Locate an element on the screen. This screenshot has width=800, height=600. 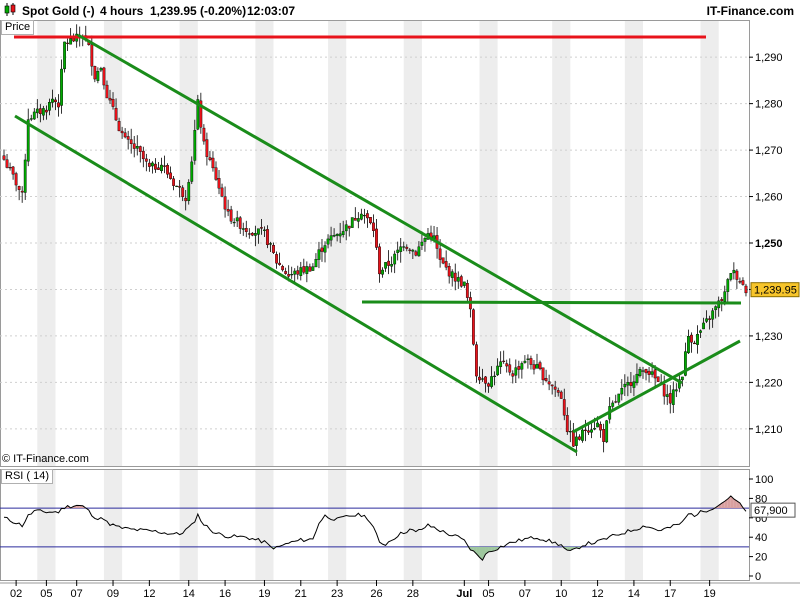
x-tick-label: 16 is located at coordinates (225, 594).